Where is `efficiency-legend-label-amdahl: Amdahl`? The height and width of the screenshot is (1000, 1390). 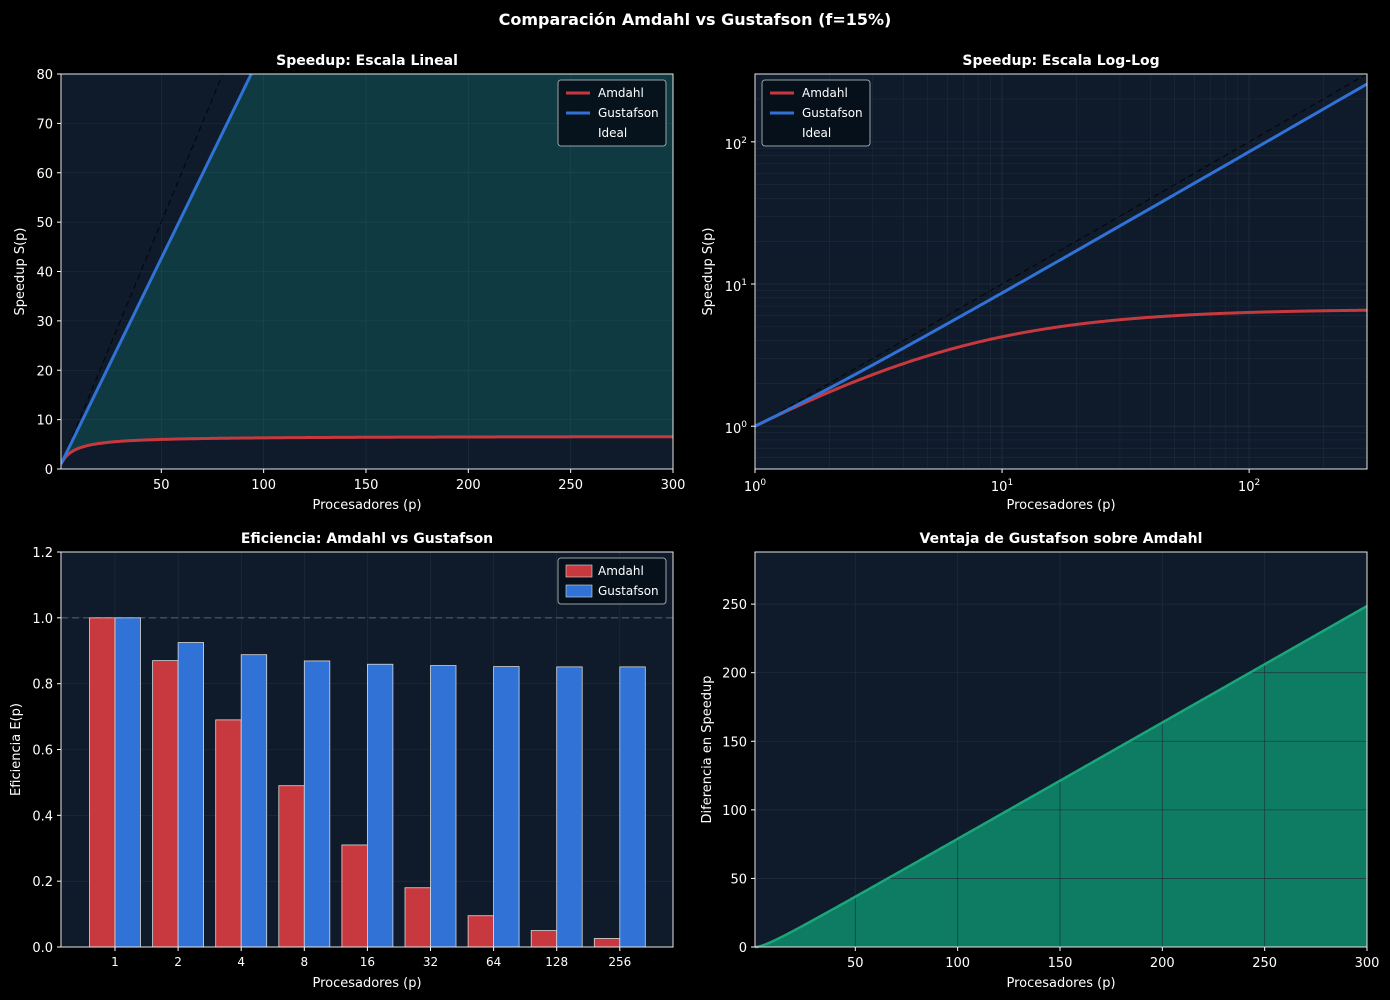 efficiency-legend-label-amdahl: Amdahl is located at coordinates (621, 571).